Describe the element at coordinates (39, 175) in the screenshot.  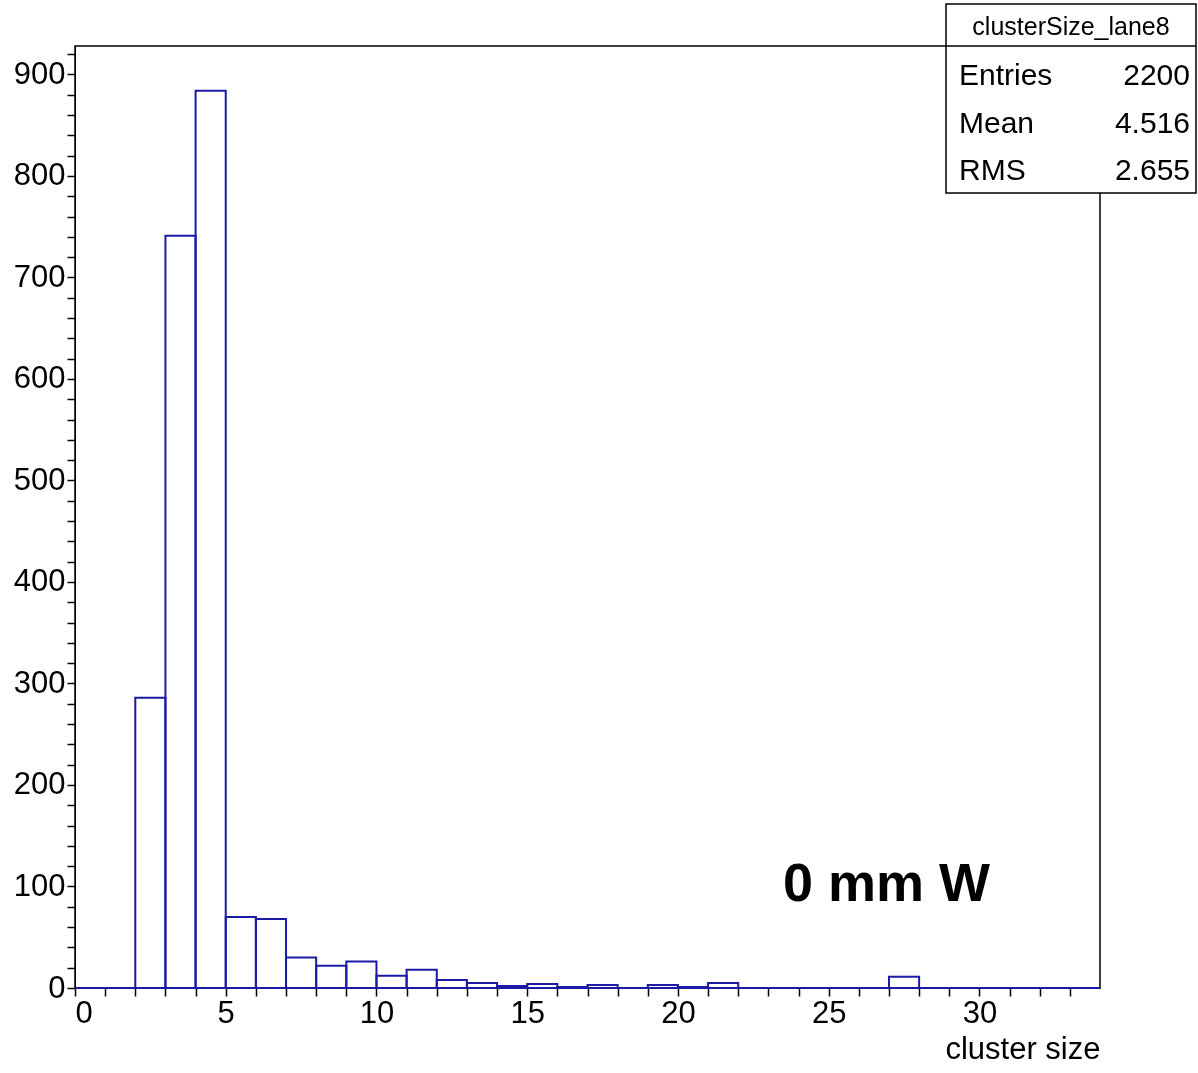
I see `y-tick-label: 800` at that location.